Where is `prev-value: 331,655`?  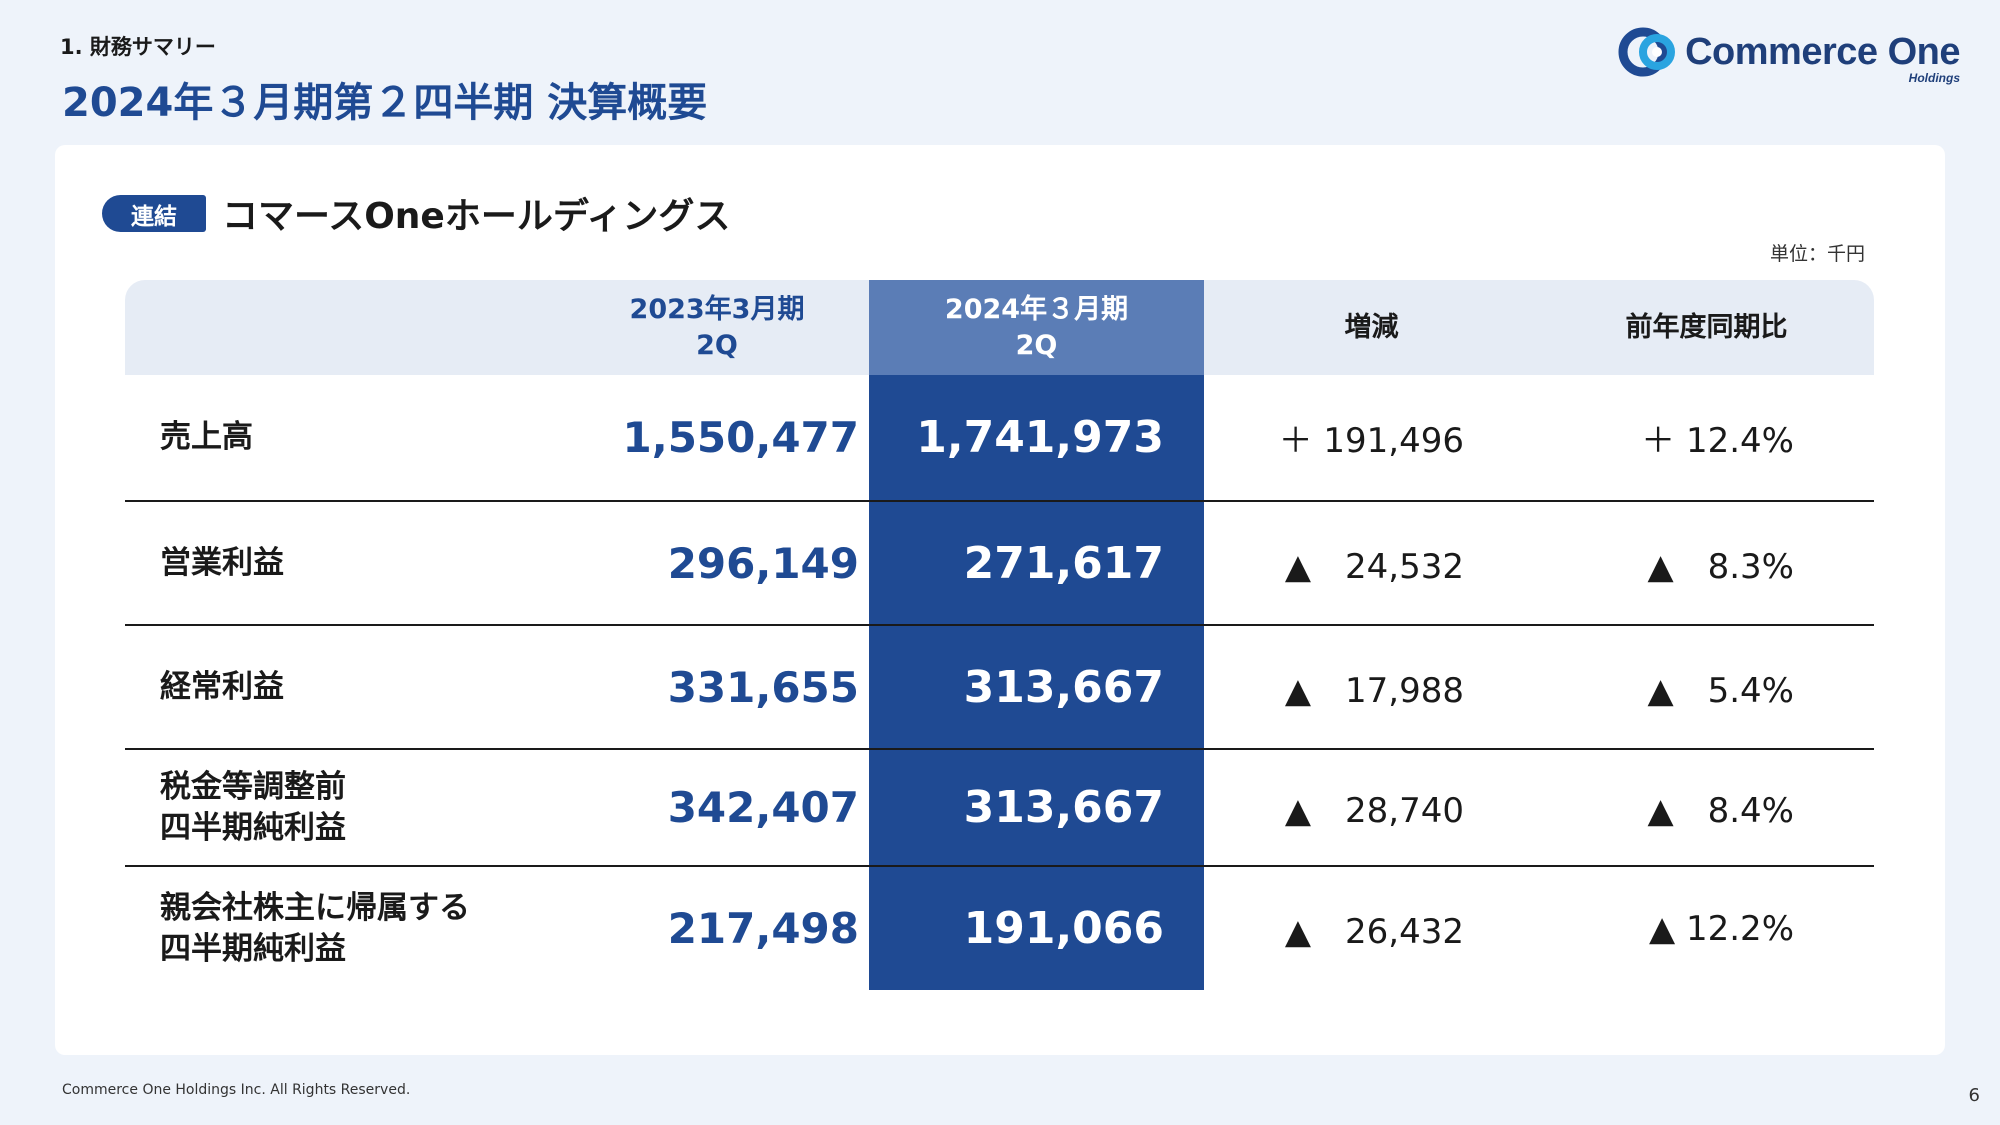
prev-value: 331,655 is located at coordinates (763, 687).